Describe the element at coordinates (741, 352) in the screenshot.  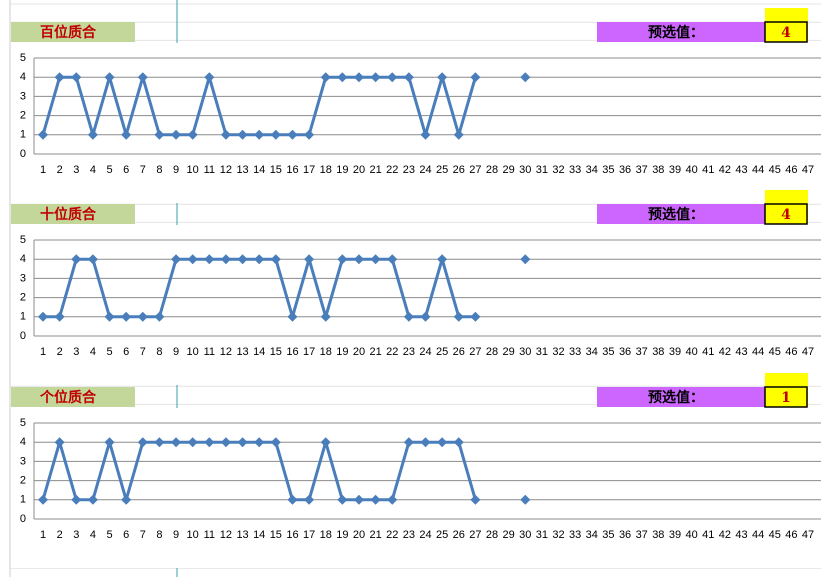
I see `x-tick-label: 43` at that location.